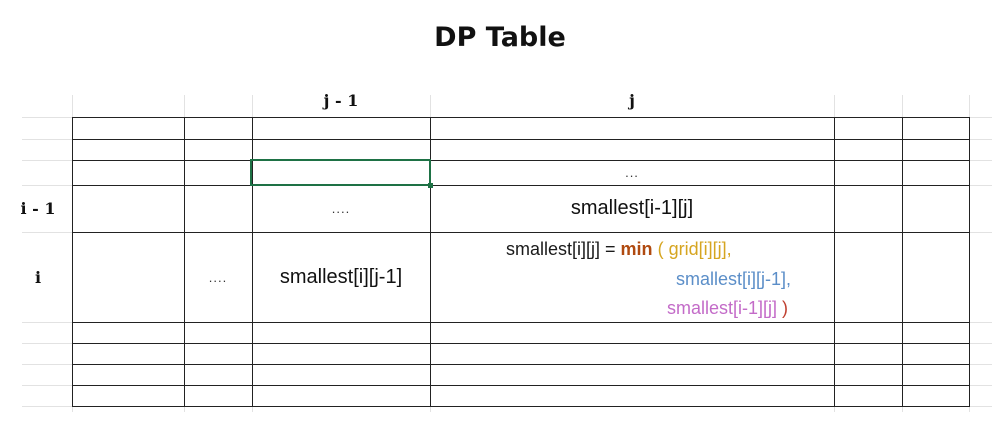  I want to click on fill-handle, so click(430, 185).